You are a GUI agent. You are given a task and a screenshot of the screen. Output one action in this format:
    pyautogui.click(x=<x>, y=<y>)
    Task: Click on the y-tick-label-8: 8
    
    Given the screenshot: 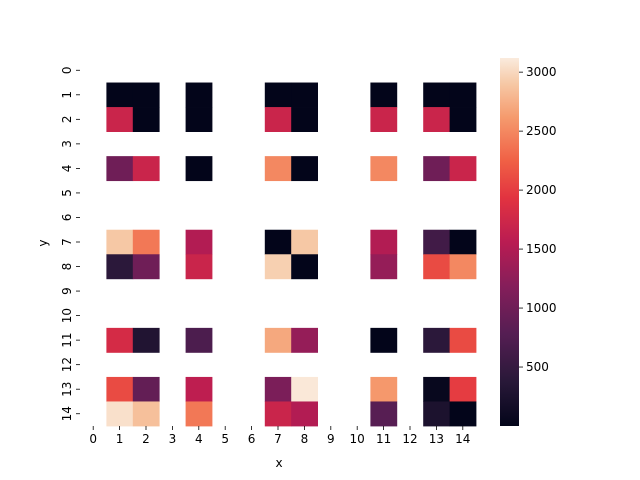 What is the action you would take?
    pyautogui.click(x=67, y=267)
    